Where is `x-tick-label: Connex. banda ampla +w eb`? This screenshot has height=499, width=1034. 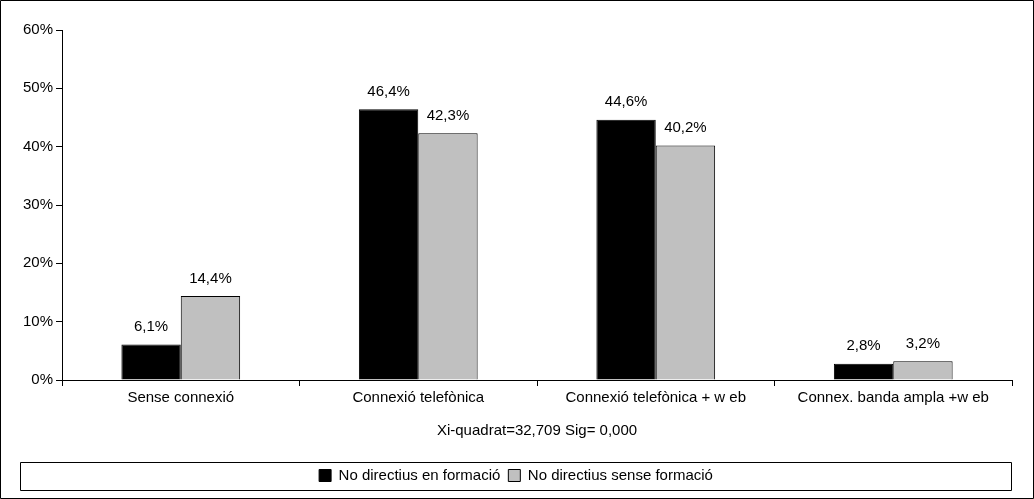 x-tick-label: Connex. banda ampla +w eb is located at coordinates (893, 397).